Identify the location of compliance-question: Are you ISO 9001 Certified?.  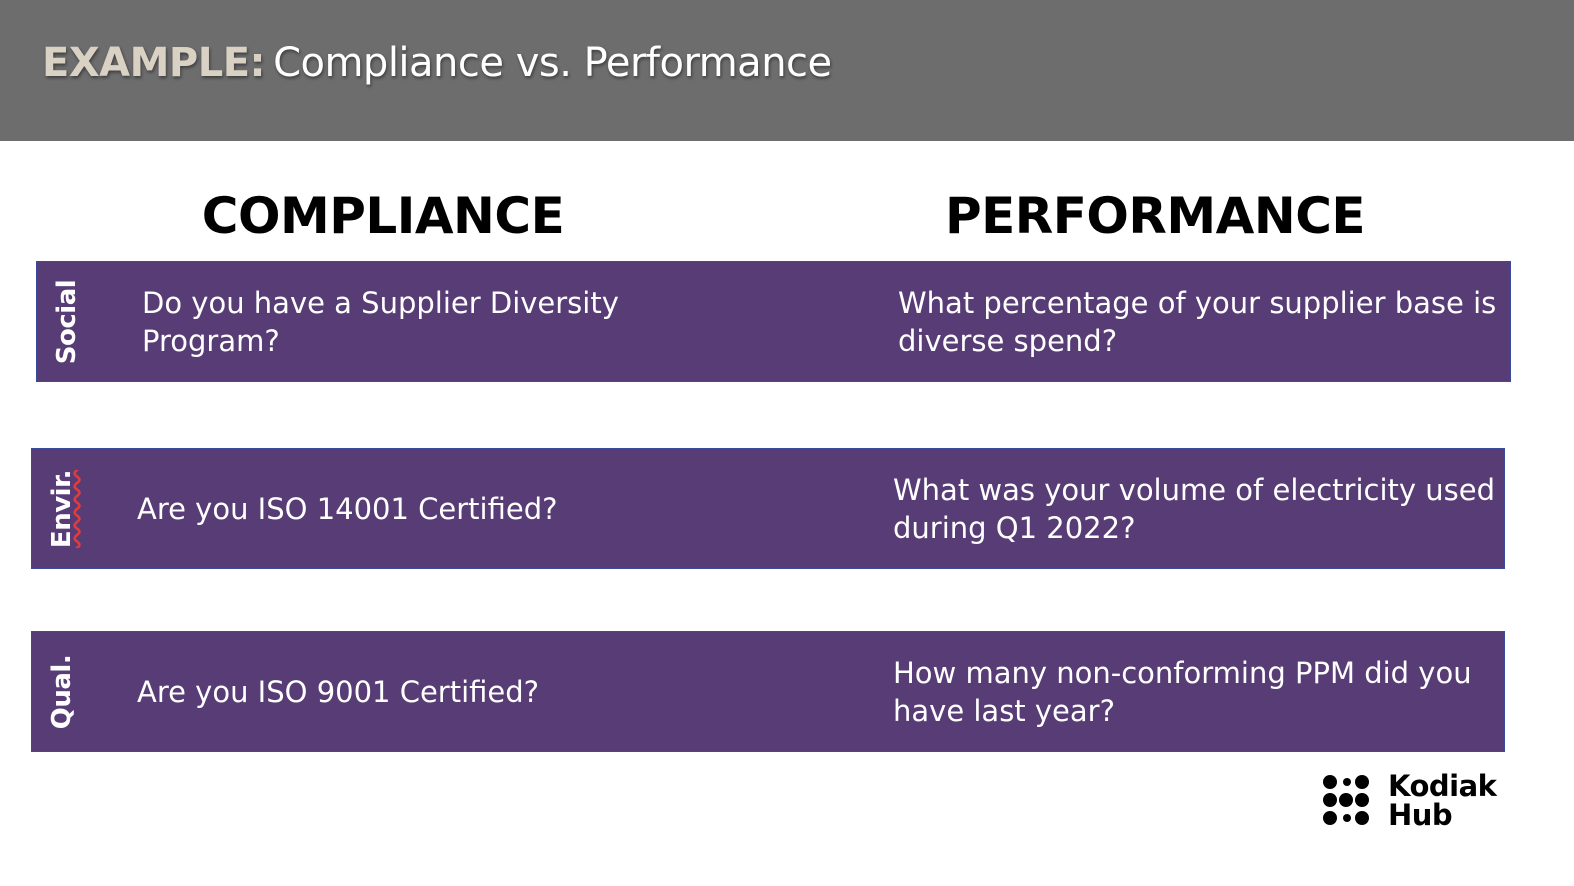
(338, 691).